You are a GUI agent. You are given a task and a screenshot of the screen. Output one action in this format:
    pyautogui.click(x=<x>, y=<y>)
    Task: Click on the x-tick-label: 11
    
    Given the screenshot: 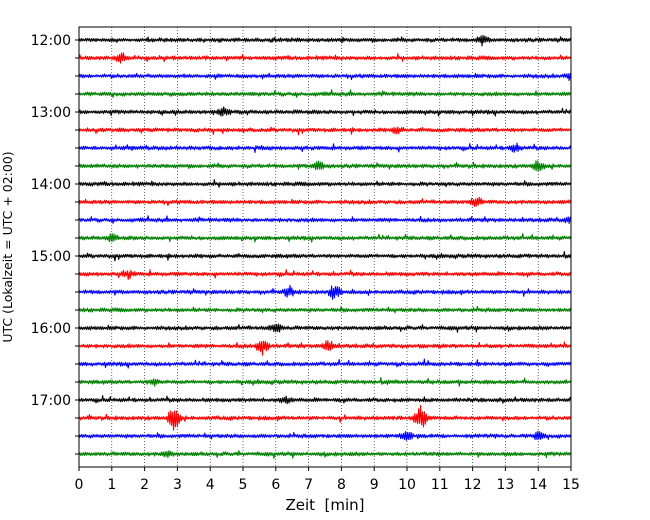 What is the action you would take?
    pyautogui.click(x=440, y=485)
    